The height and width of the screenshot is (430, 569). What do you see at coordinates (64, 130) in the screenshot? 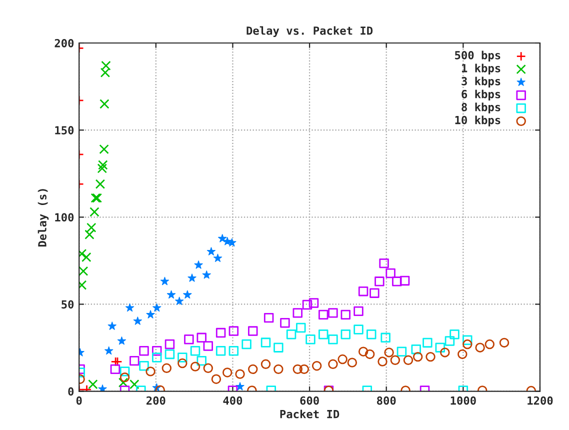
I see `y-tick-label: 150` at bounding box center [64, 130].